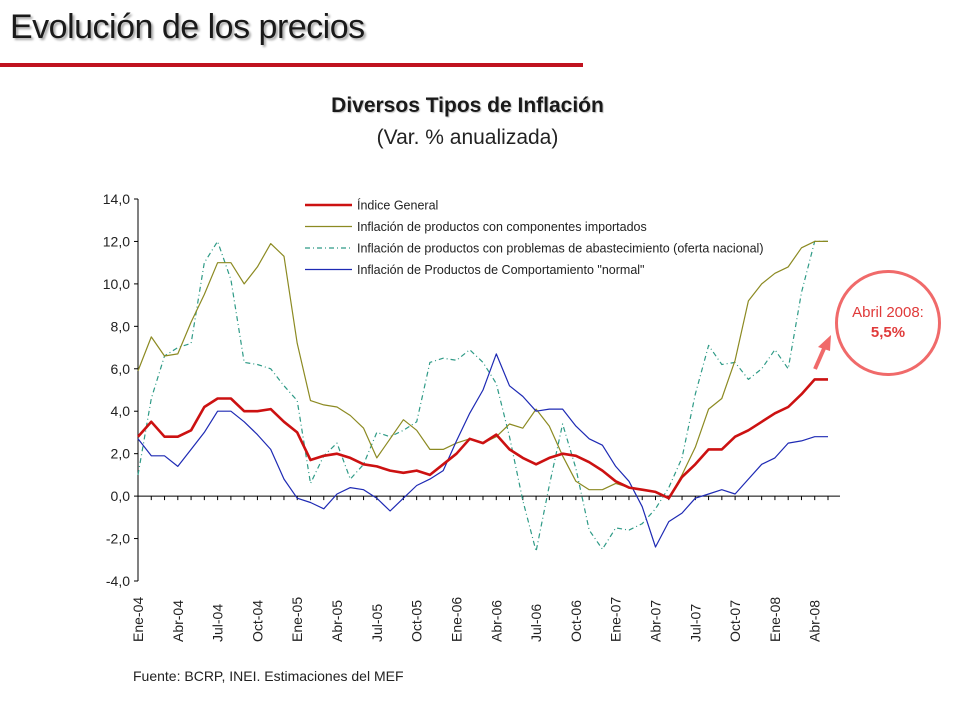 The image size is (960, 720). What do you see at coordinates (116, 199) in the screenshot?
I see `y-tick-label: 14,0` at bounding box center [116, 199].